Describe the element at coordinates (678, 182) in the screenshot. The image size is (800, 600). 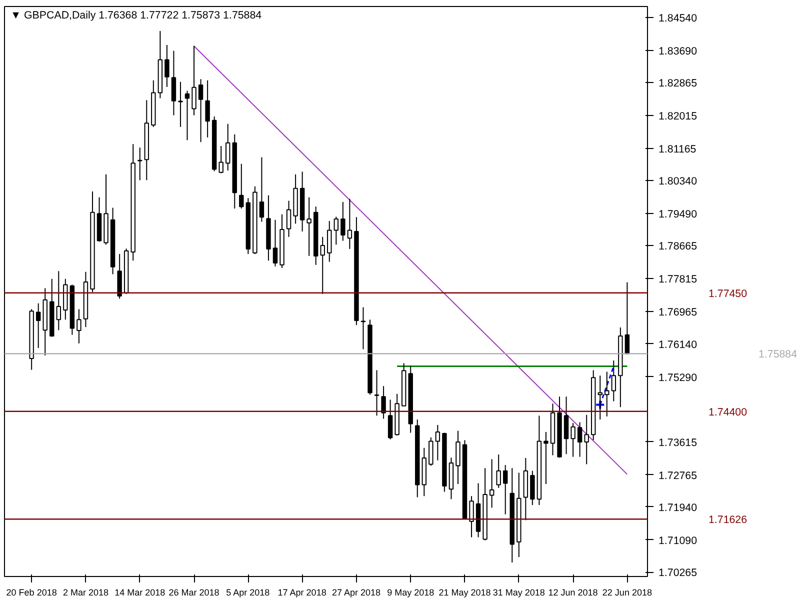
I see `y-tick-label: 1.80340` at that location.